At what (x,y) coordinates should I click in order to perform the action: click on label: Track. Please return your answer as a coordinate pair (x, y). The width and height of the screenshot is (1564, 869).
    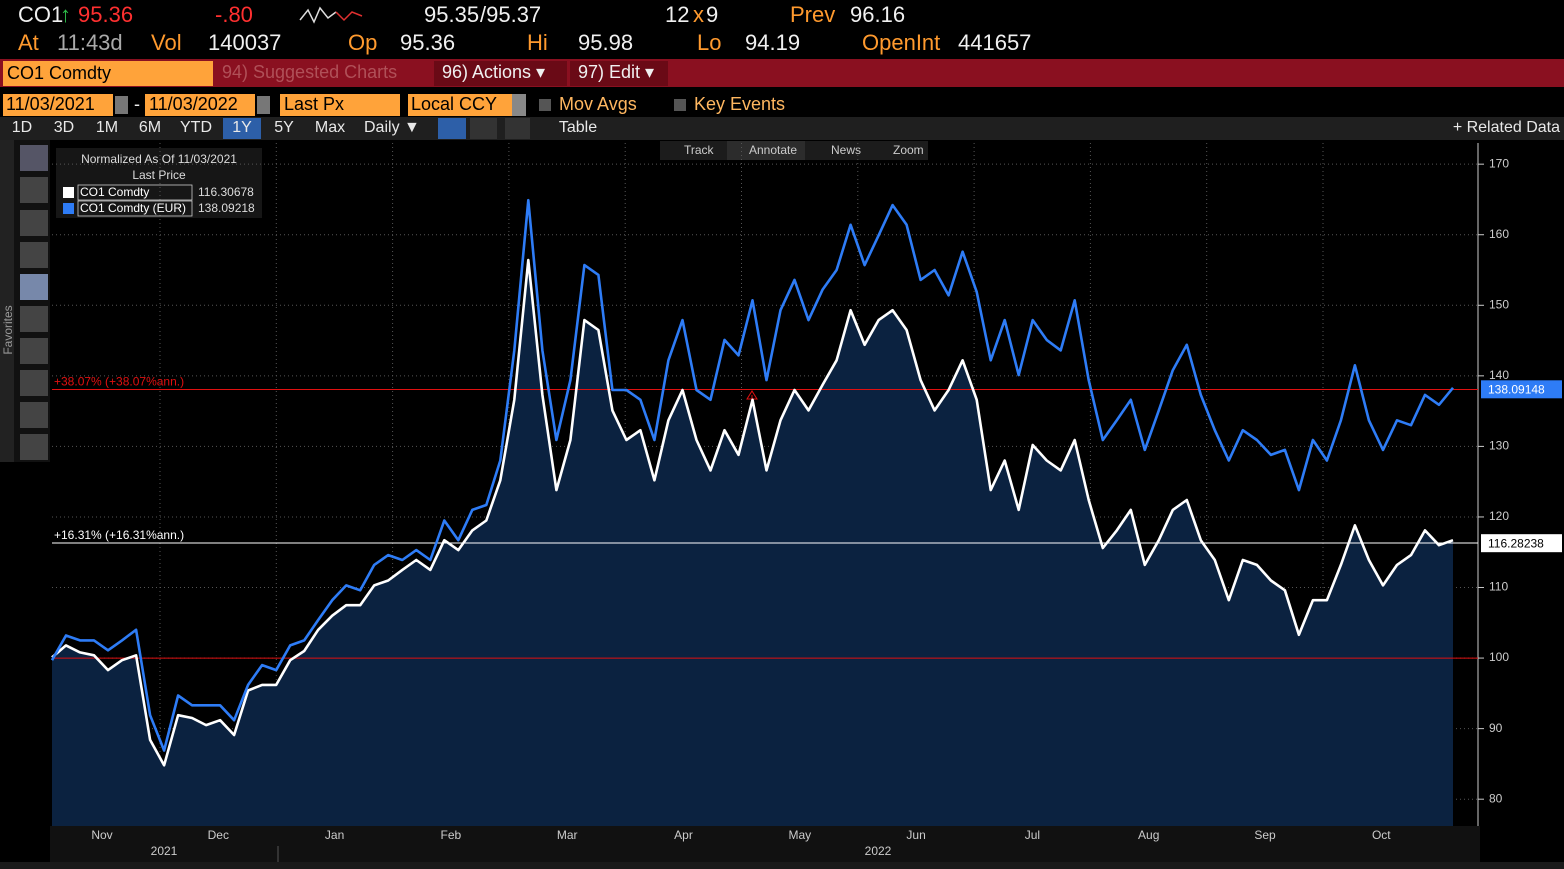
    Looking at the image, I should click on (699, 150).